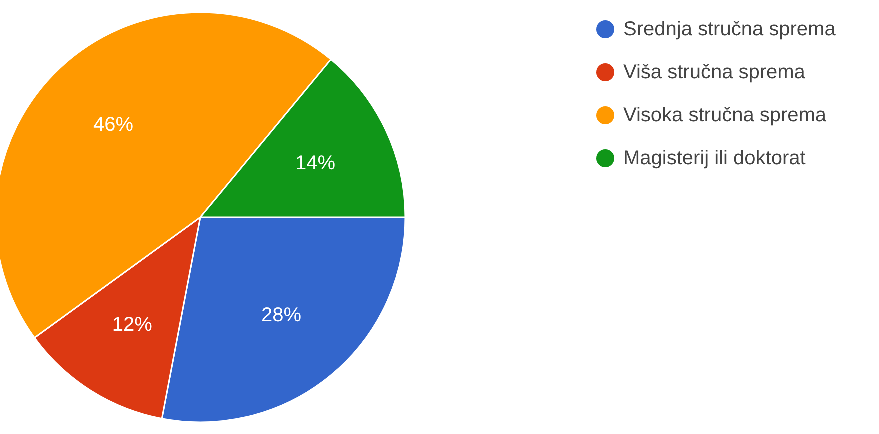  Describe the element at coordinates (132, 325) in the screenshot. I see `data-label: 12%` at that location.